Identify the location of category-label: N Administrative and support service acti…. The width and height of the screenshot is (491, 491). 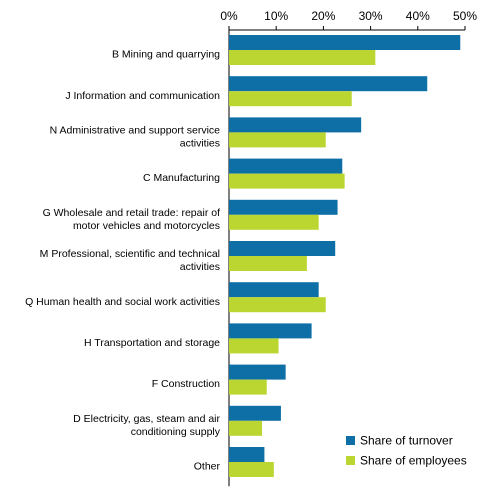
(135, 137).